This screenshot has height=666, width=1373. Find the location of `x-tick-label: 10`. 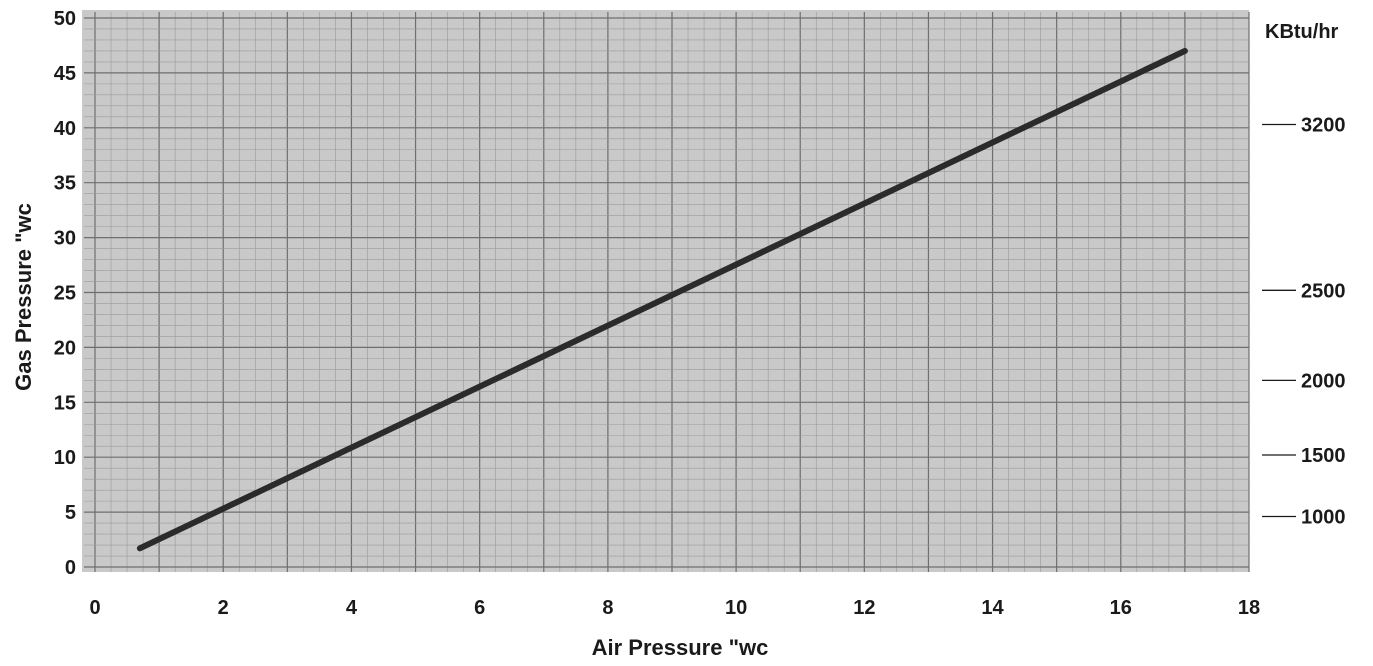

x-tick-label: 10 is located at coordinates (736, 608).